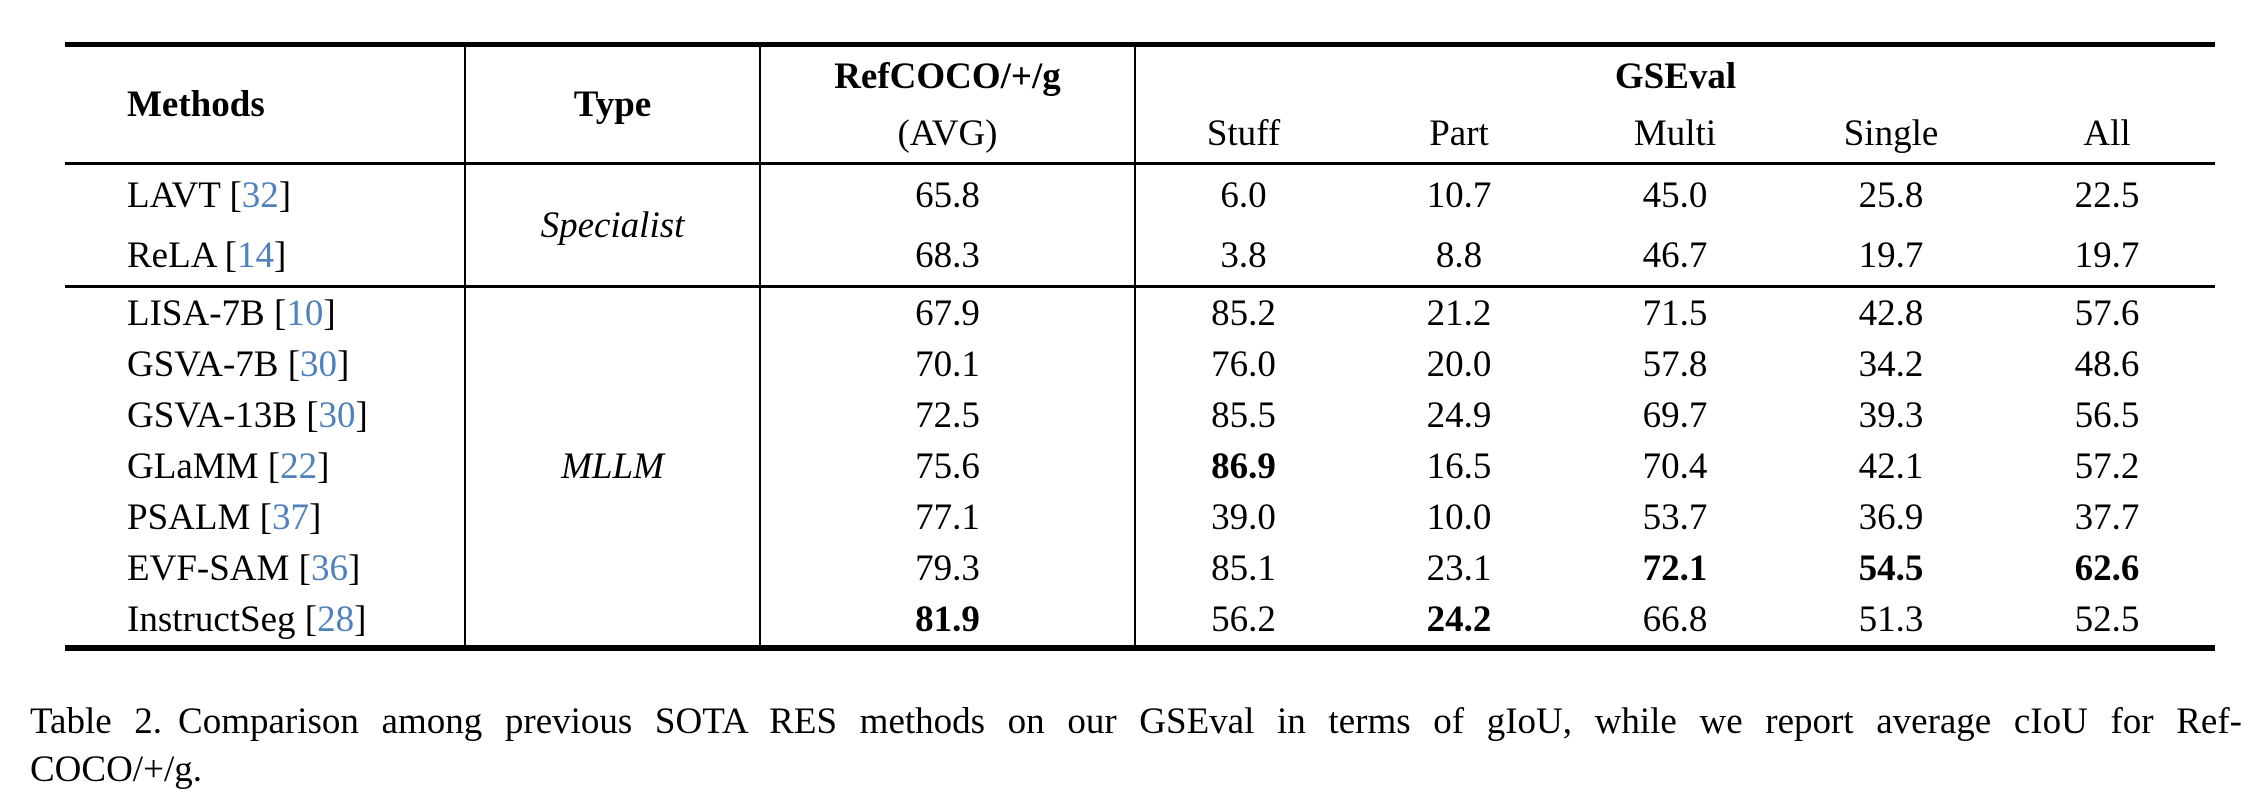  I want to click on citation-link: 22, so click(299, 466).